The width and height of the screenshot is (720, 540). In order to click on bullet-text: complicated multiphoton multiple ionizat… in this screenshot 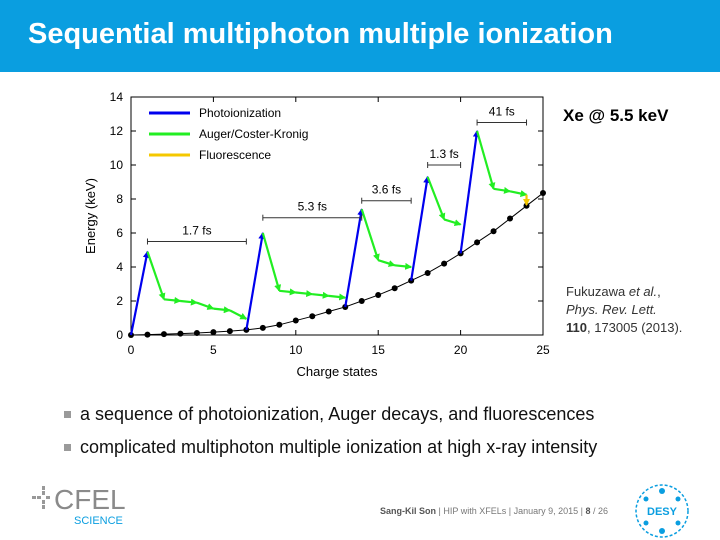, I will do `click(339, 447)`.